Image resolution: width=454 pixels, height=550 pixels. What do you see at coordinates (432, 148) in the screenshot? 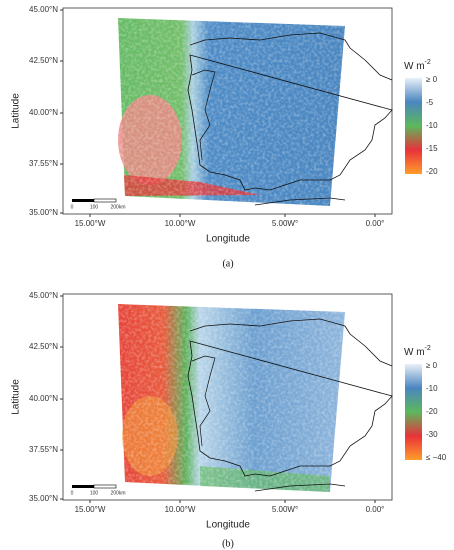
I see `legend-label: -15` at bounding box center [432, 148].